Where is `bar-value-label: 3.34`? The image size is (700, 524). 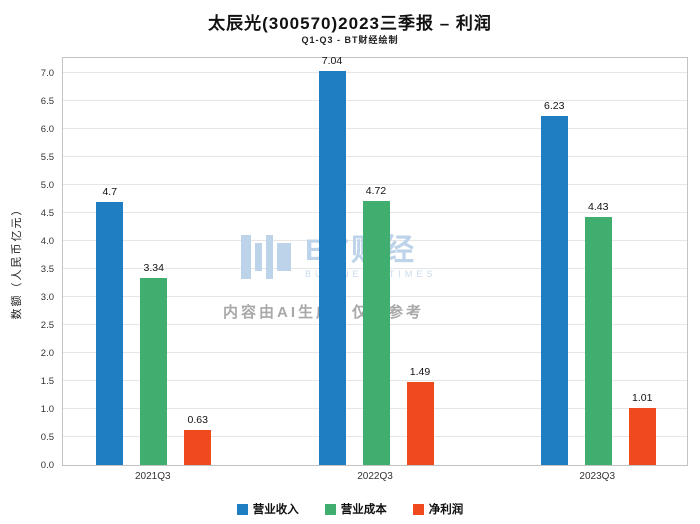 bar-value-label: 3.34 is located at coordinates (153, 267).